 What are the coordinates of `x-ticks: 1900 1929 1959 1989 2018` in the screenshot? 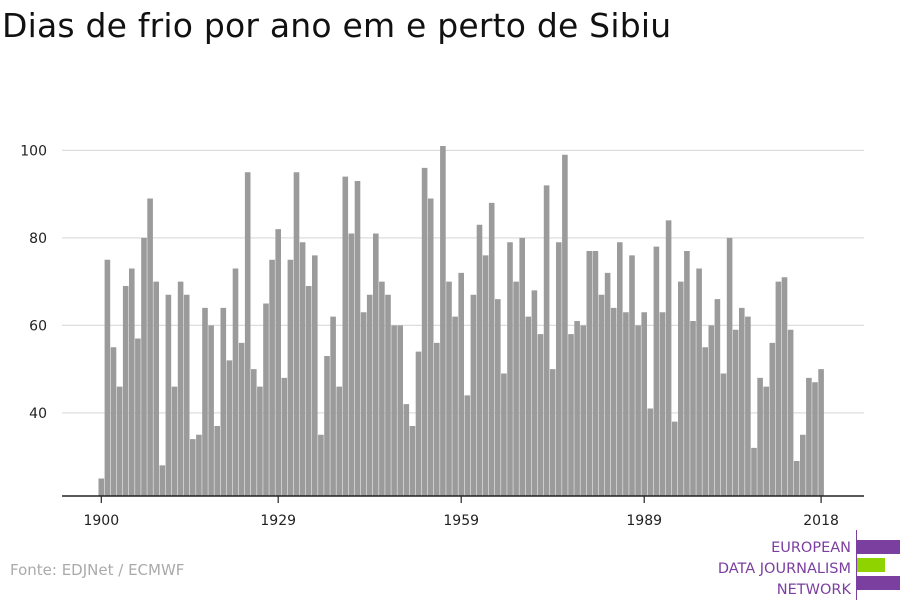 It's located at (461, 512).